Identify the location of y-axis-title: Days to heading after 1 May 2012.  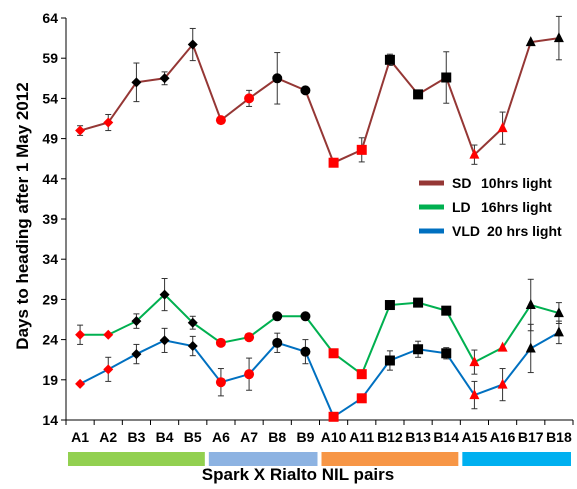
(22, 215).